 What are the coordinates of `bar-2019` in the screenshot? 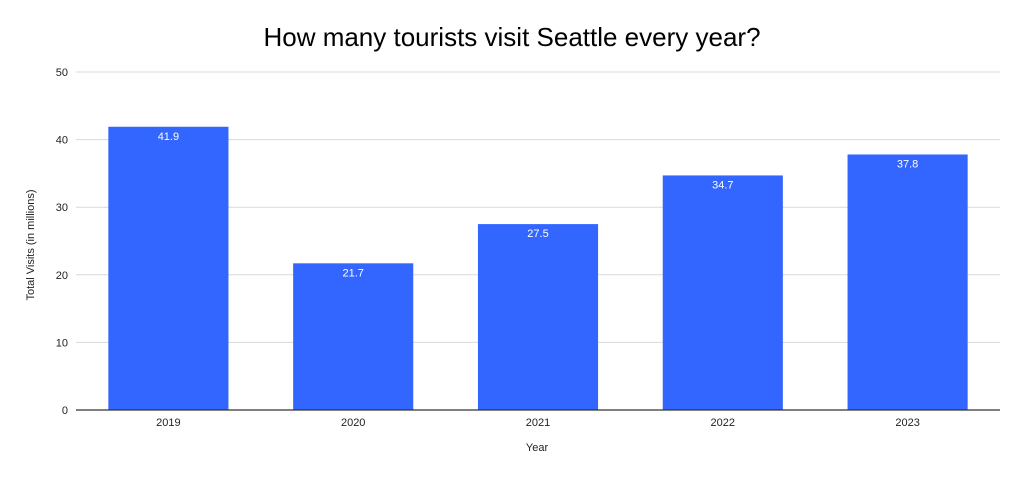 It's located at (168, 268).